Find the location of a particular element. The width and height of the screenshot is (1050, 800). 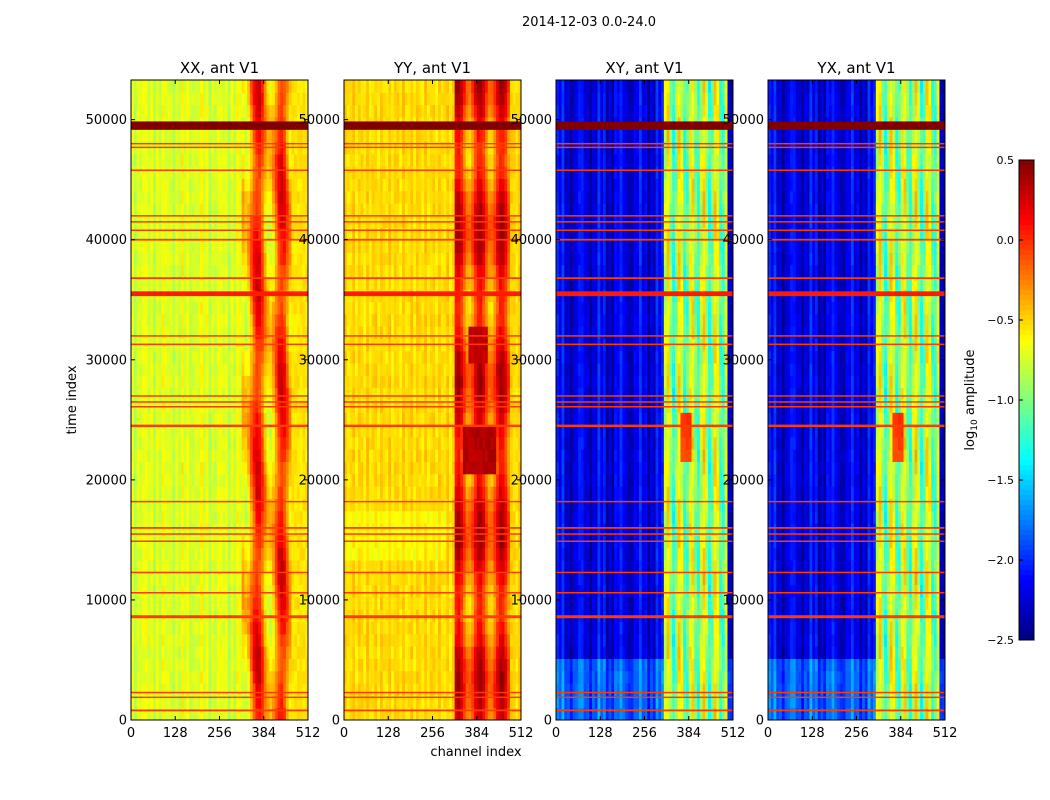

x-tick-label: 128 is located at coordinates (175, 733).